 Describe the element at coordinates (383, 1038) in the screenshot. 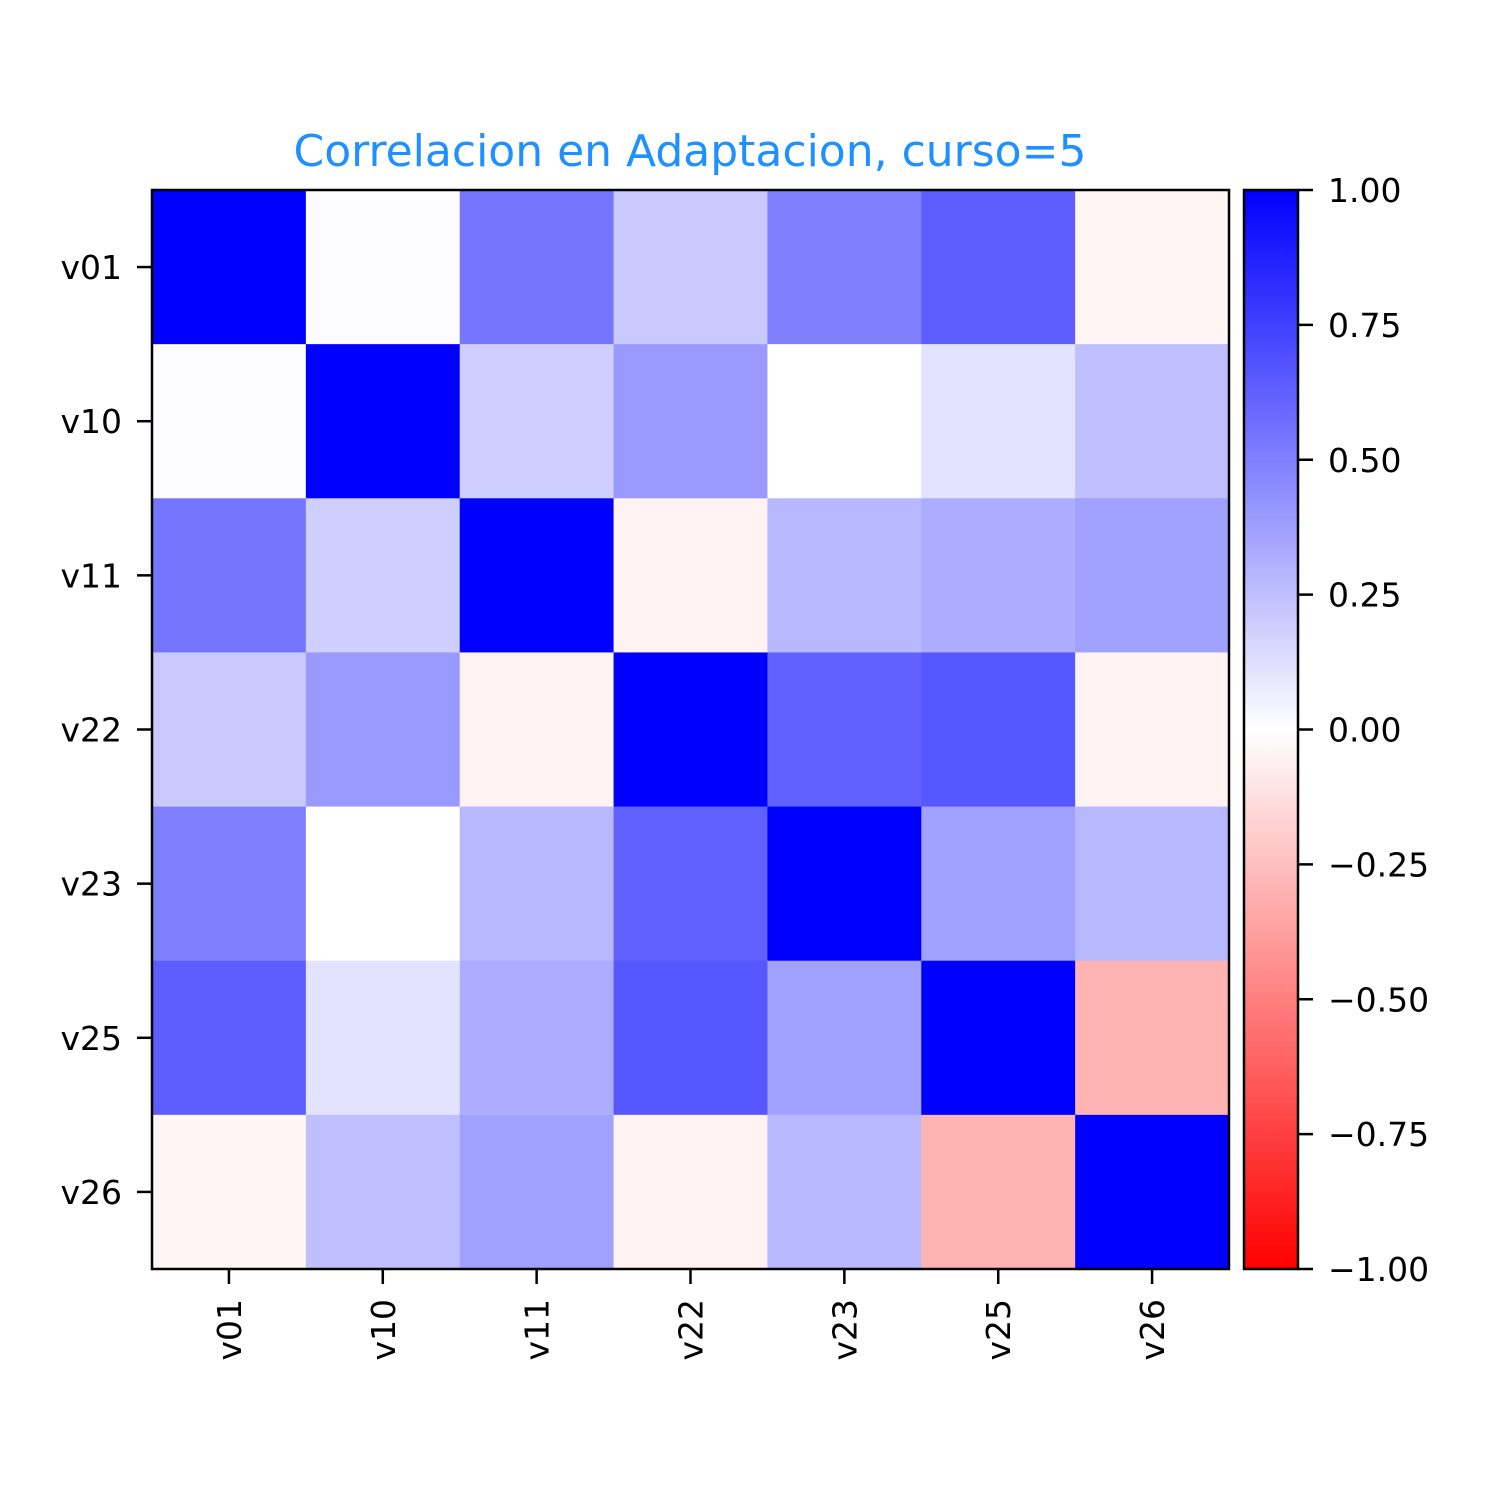

I see `heatmap-cell-v25-v10` at that location.